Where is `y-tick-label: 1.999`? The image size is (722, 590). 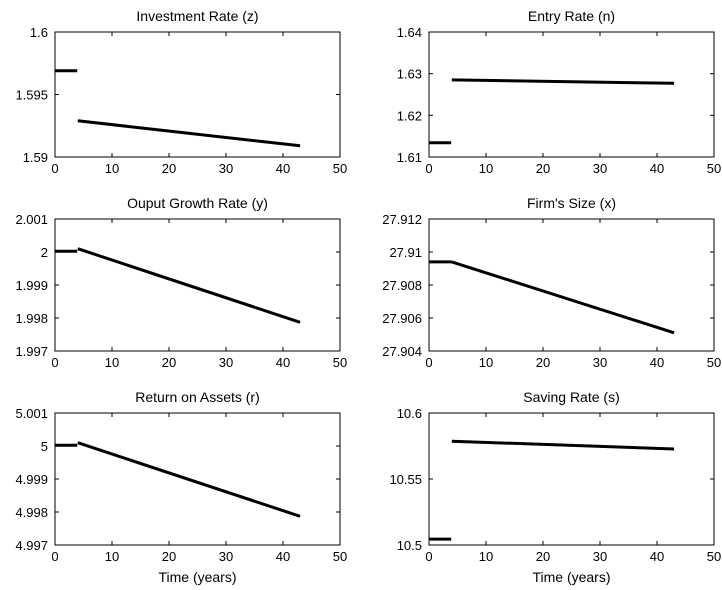 y-tick-label: 1.999 is located at coordinates (31, 285).